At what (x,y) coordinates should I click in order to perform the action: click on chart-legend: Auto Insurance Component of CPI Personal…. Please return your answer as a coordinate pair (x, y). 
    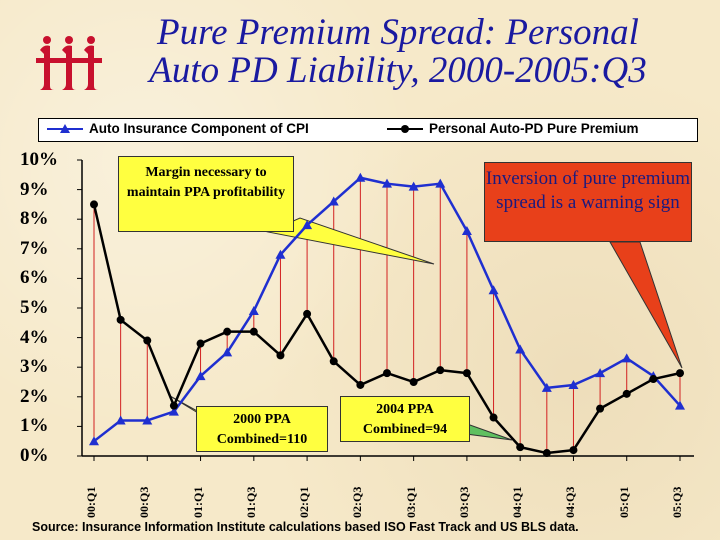
    Looking at the image, I should click on (368, 130).